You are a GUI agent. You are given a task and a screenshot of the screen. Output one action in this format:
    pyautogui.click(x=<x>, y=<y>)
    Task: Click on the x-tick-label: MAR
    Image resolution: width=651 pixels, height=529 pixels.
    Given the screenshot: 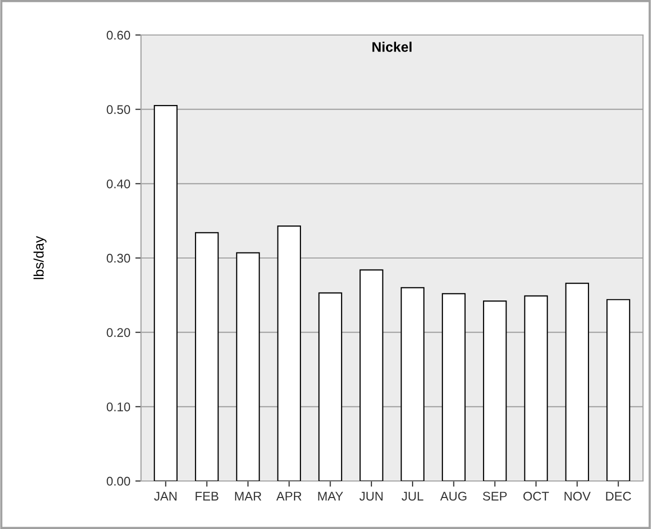 What is the action you would take?
    pyautogui.click(x=248, y=496)
    